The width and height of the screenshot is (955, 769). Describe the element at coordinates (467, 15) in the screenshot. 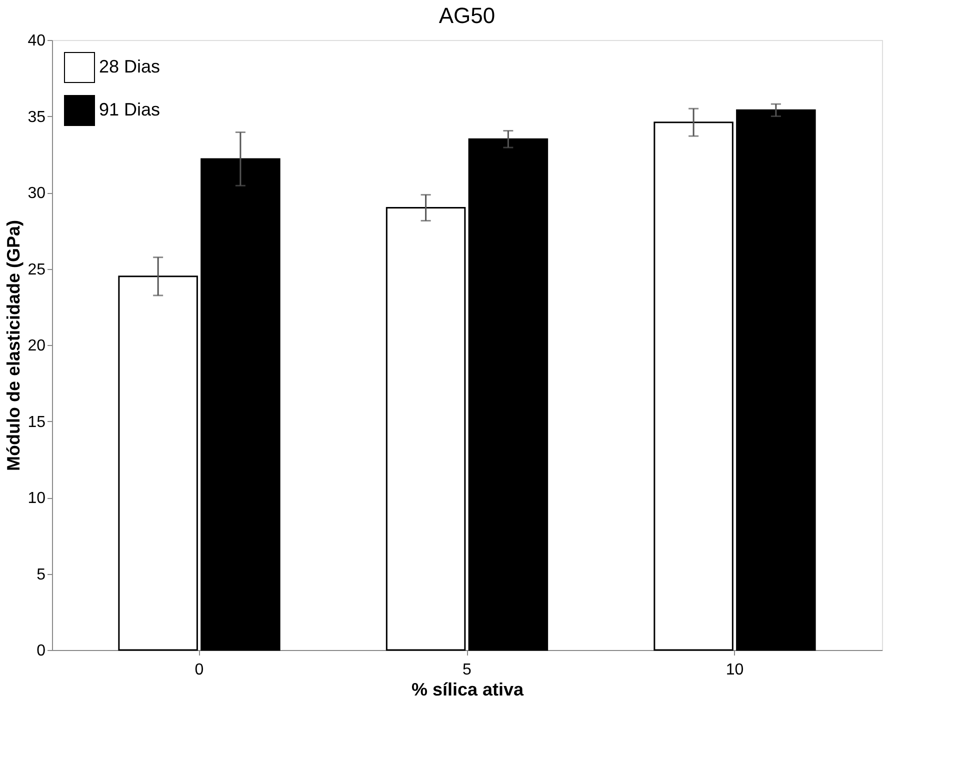

I see `chart-title: AG50` at that location.